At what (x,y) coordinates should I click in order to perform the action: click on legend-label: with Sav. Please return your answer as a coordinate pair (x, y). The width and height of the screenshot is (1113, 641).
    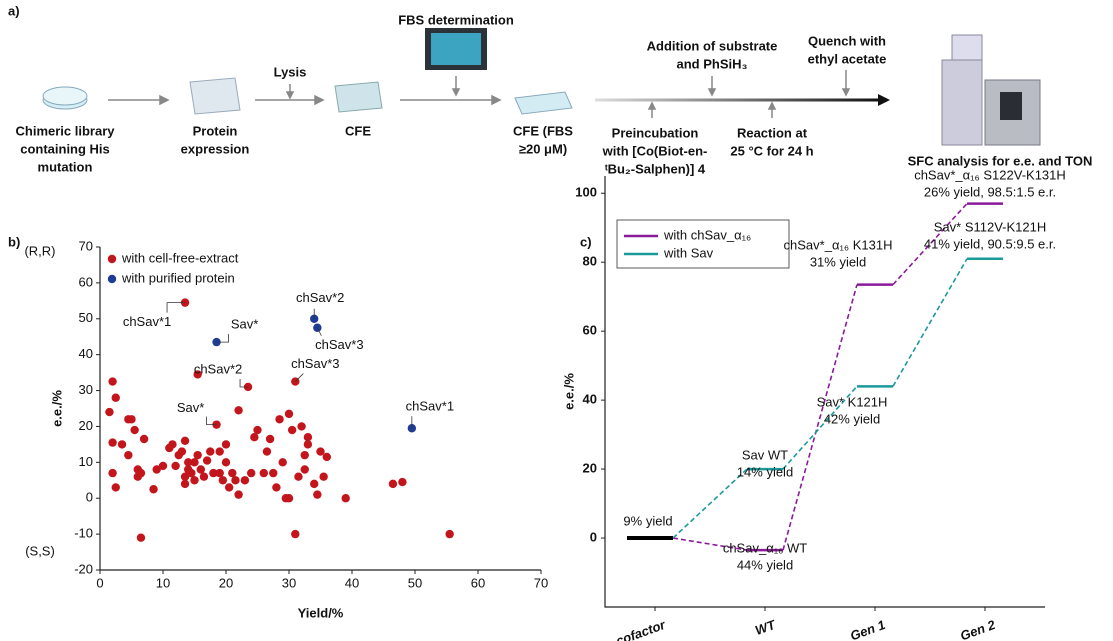
    Looking at the image, I should click on (688, 252).